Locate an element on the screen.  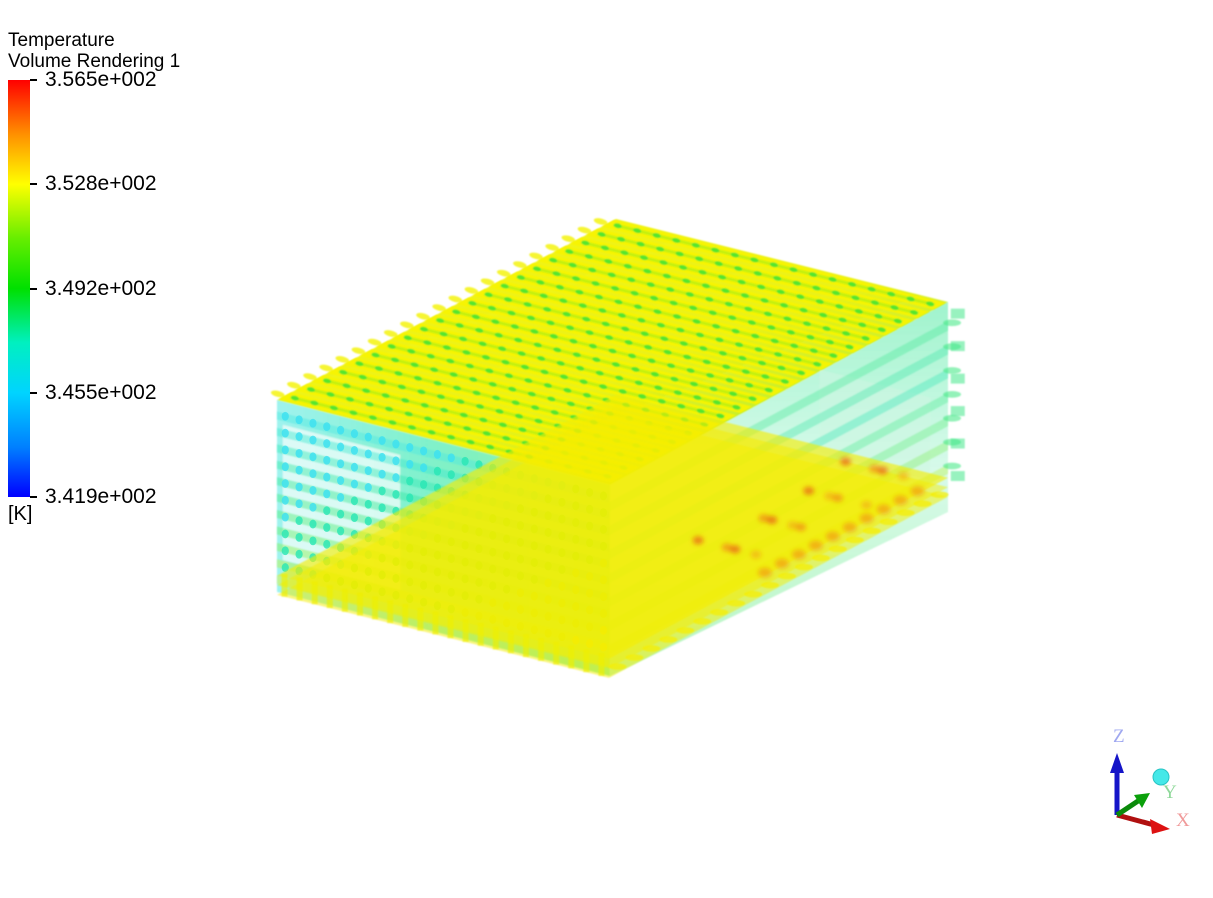
z-axis-arrow is located at coordinates (1117, 784).